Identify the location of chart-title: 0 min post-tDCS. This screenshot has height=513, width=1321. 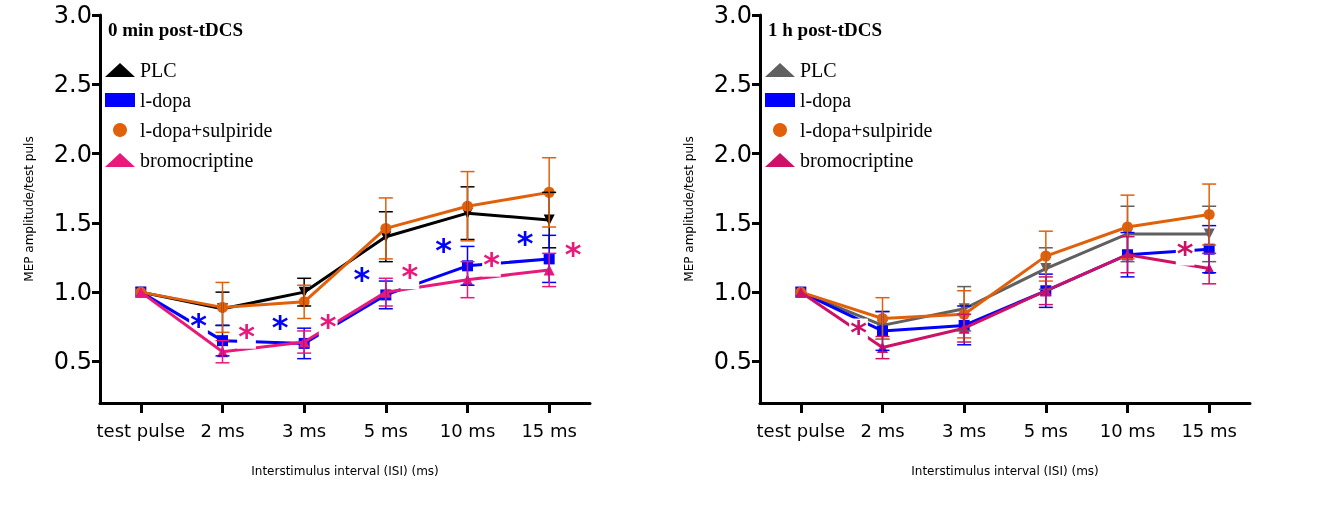
(176, 29).